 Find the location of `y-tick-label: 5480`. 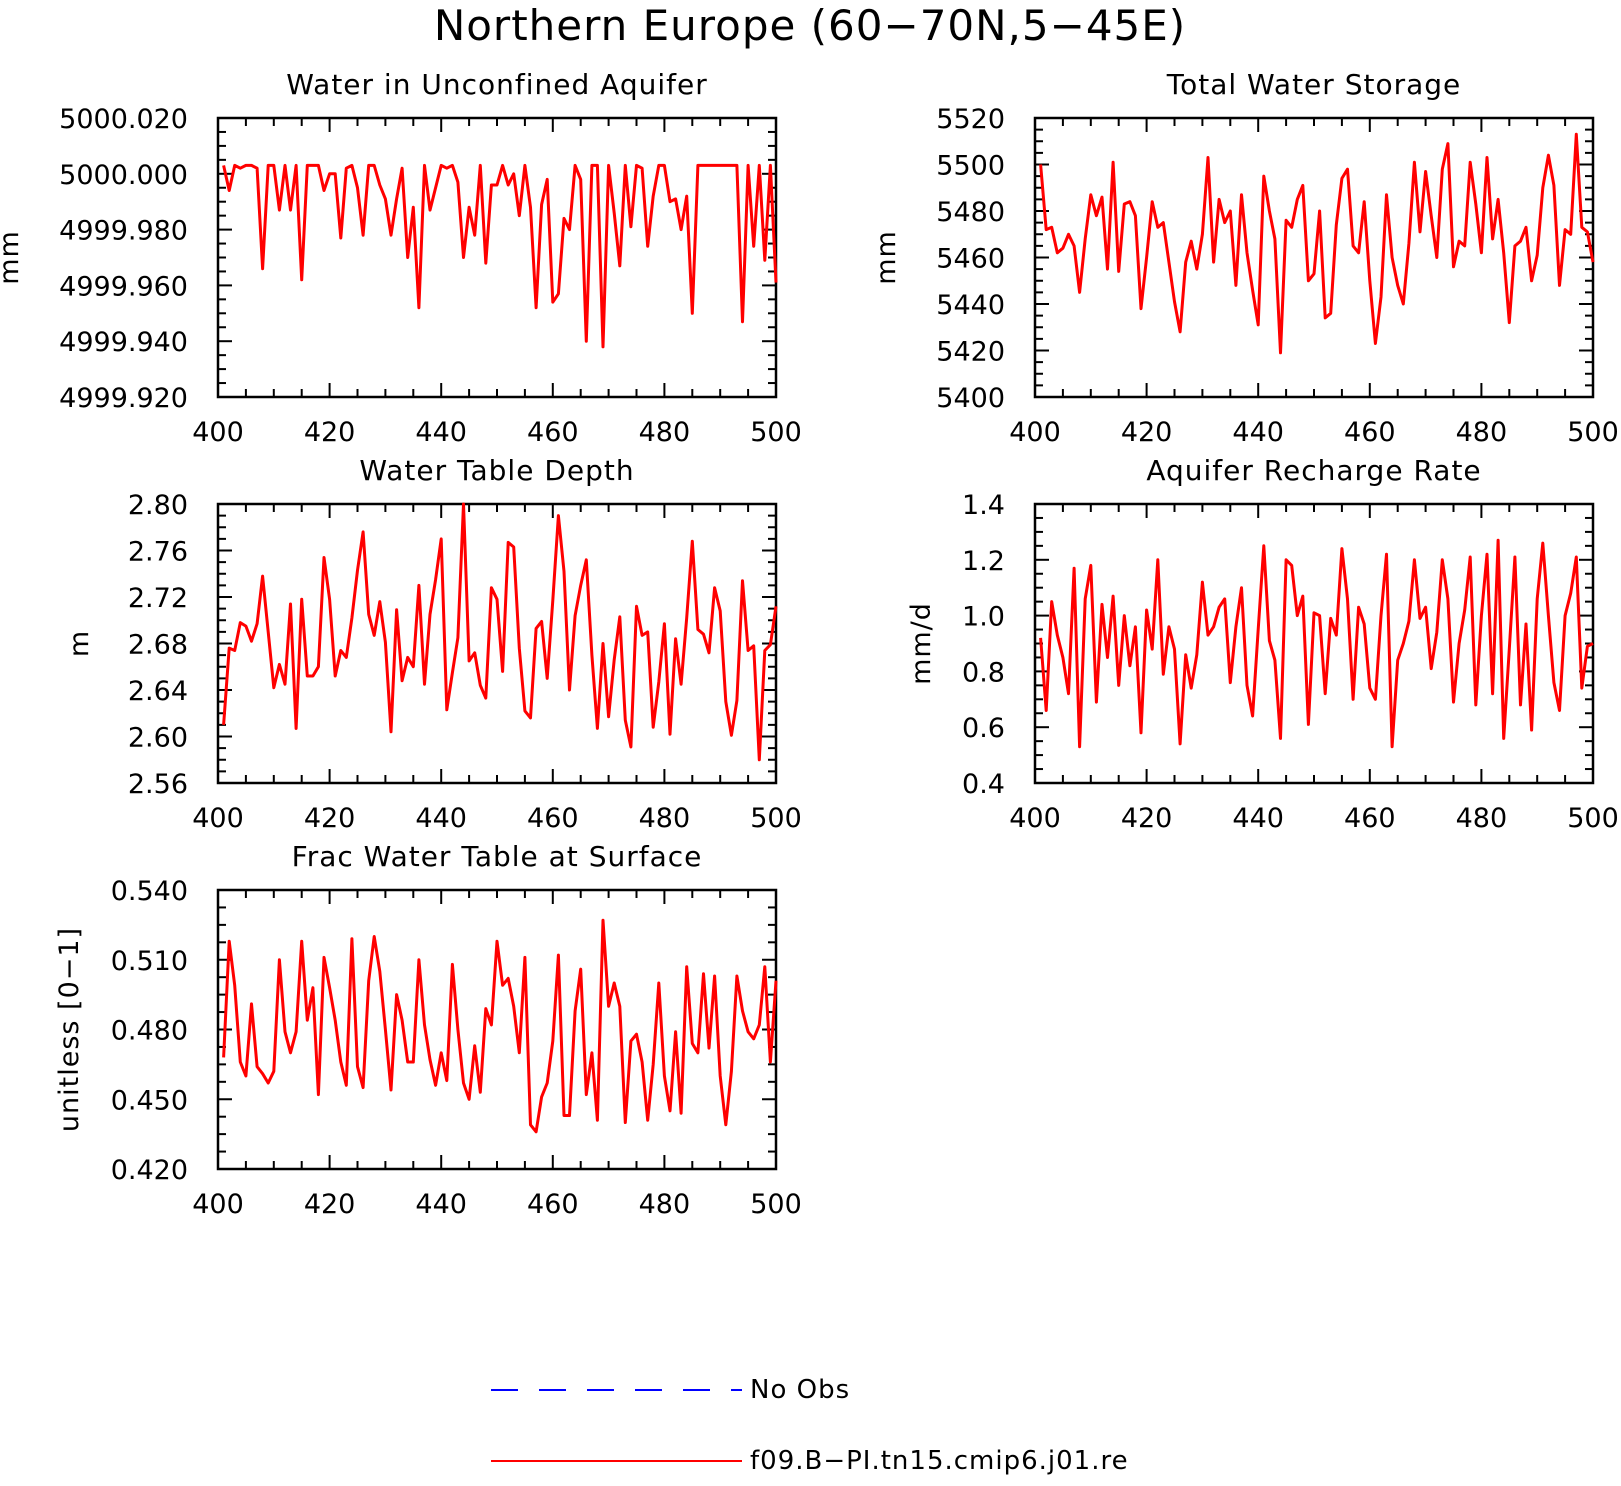

y-tick-label: 5480 is located at coordinates (970, 212).